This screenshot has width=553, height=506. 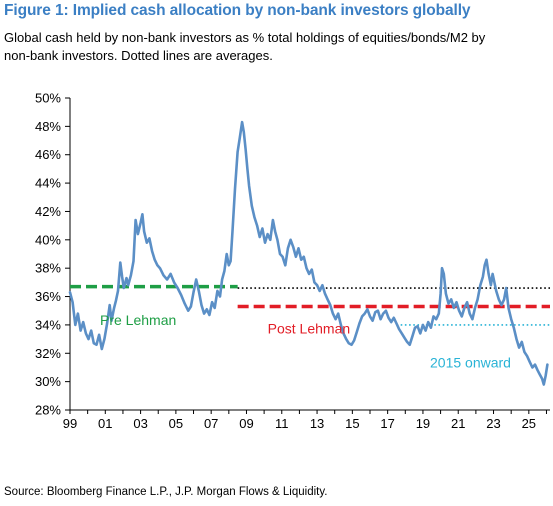 What do you see at coordinates (48, 296) in the screenshot?
I see `y-tick-label: 36%` at bounding box center [48, 296].